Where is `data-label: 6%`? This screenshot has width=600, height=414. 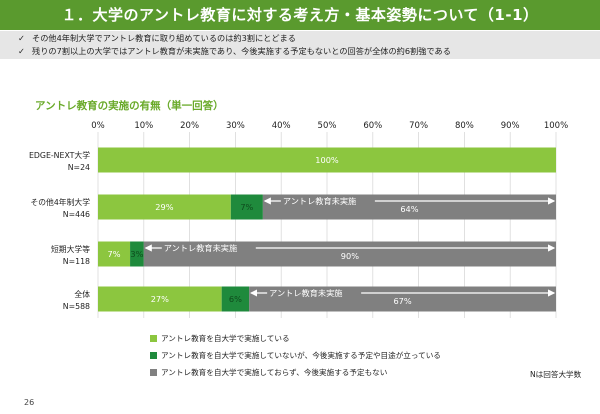 data-label: 6% is located at coordinates (235, 299).